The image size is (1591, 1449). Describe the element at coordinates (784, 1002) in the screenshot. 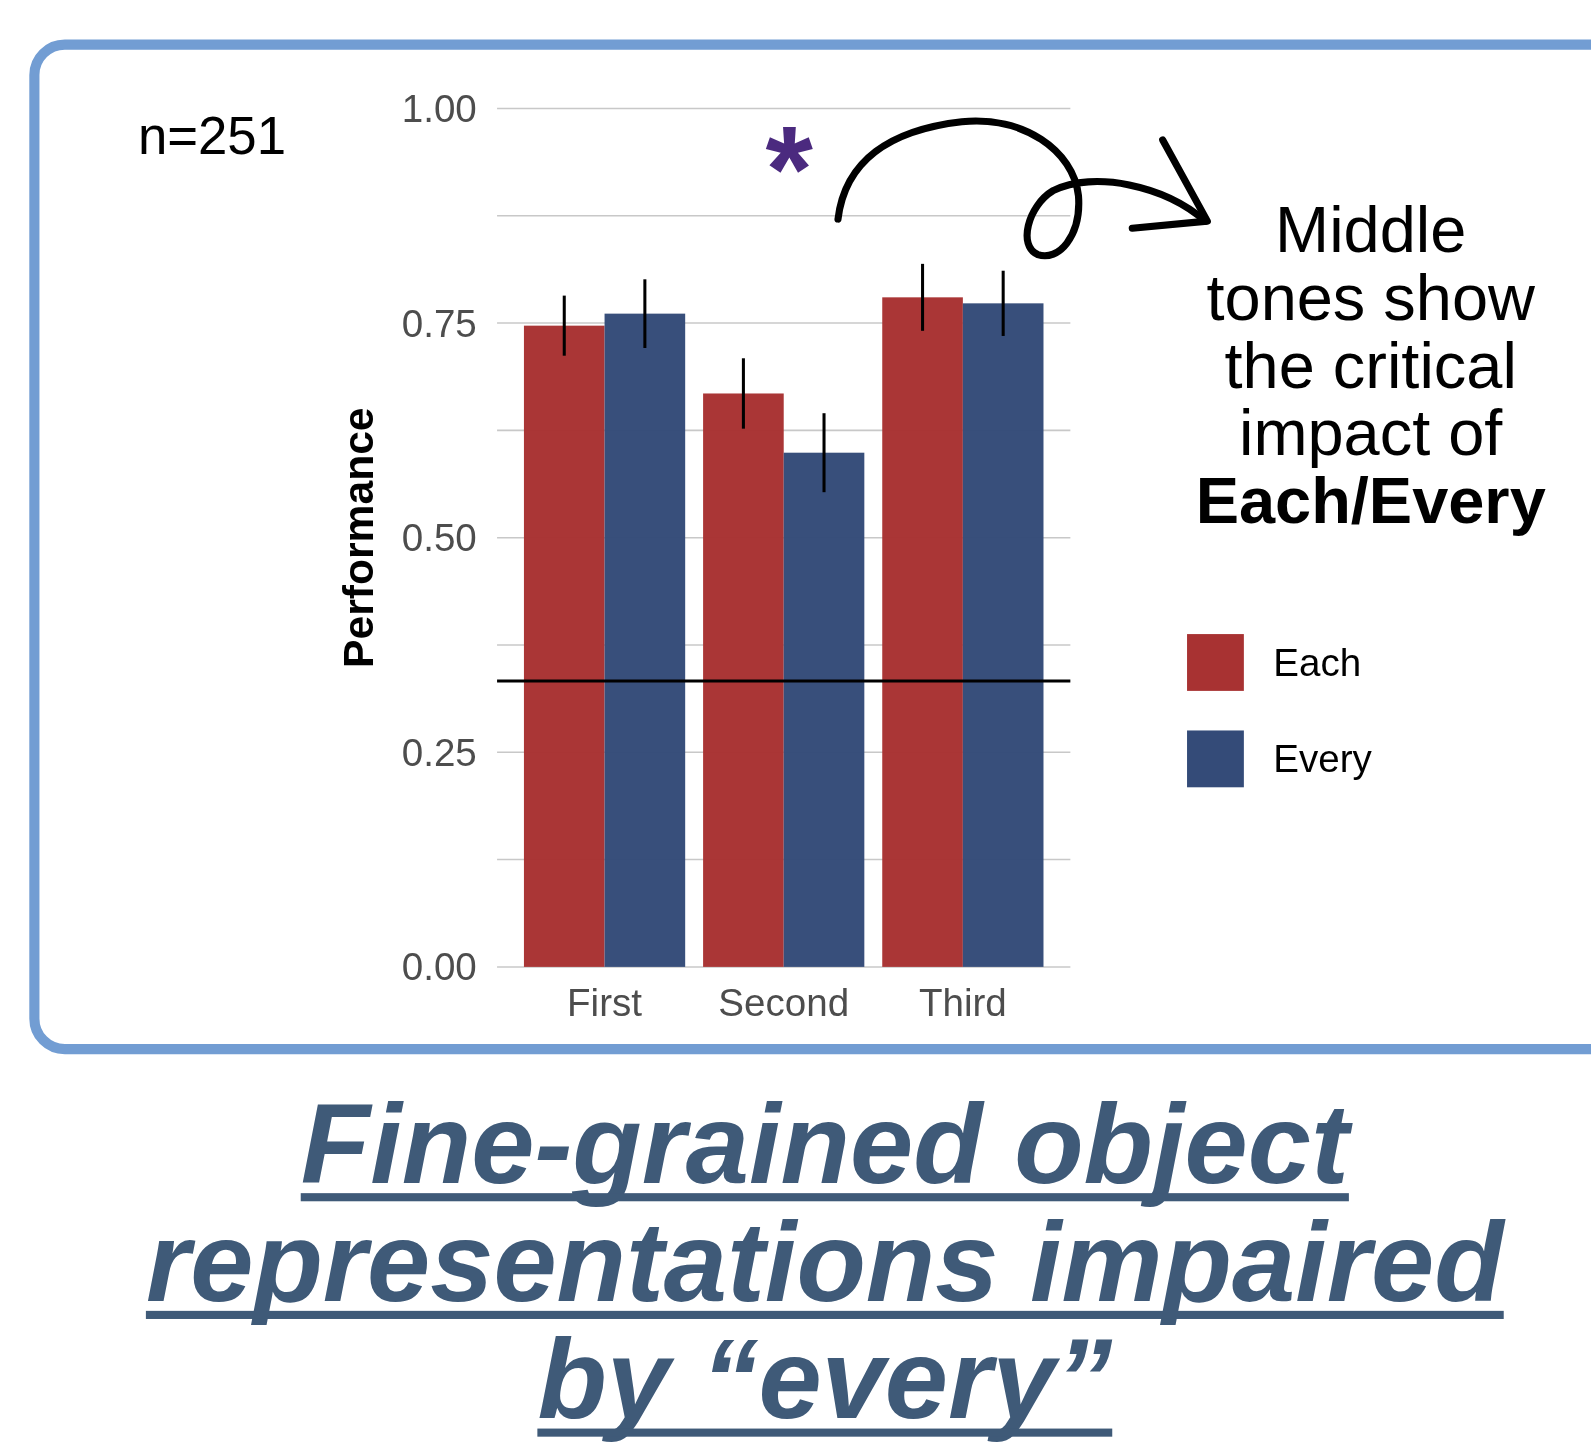

I see `x-tick-label: Second` at that location.